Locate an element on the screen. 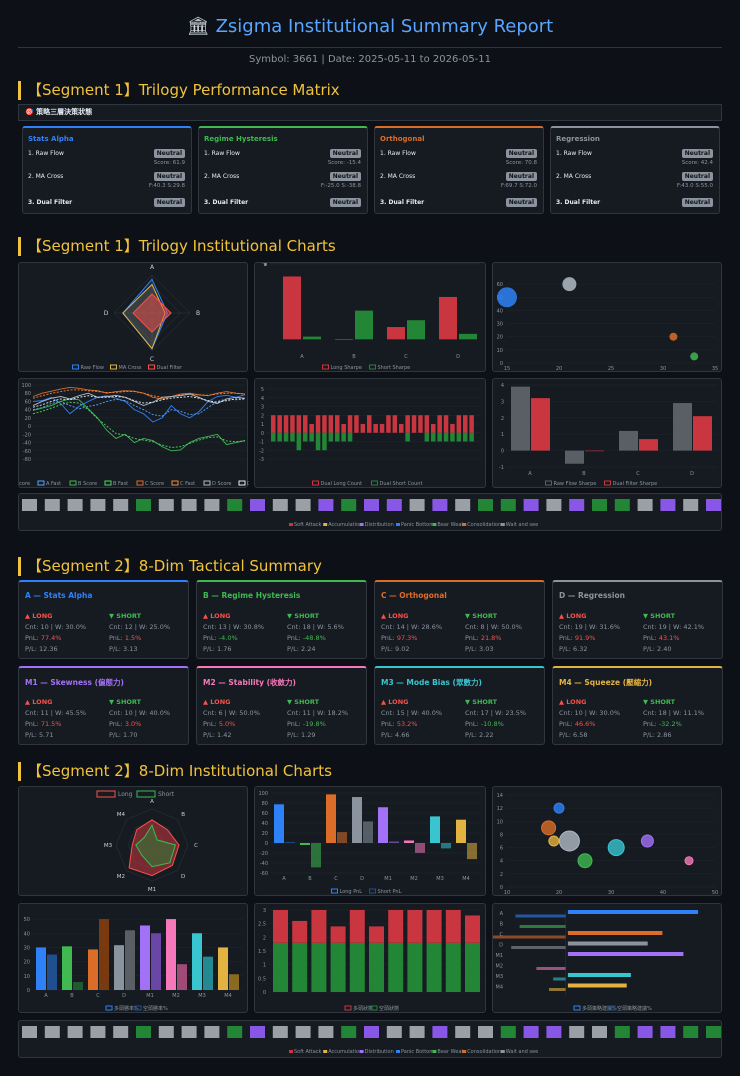 This screenshot has height=1076, width=740. pl-ratio: P/L: 1.29 is located at coordinates (301, 735).